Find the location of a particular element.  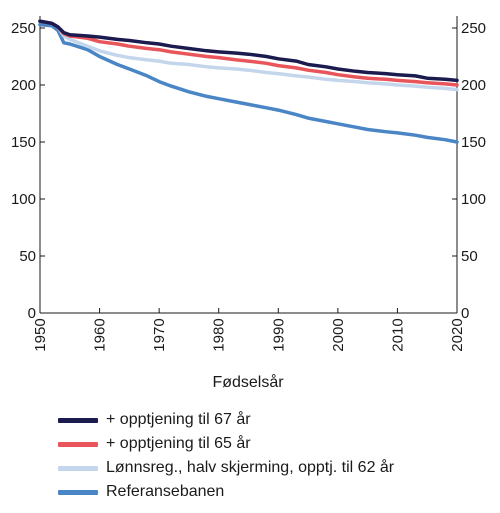

legend-item-4: Referansebanen is located at coordinates (226, 492).